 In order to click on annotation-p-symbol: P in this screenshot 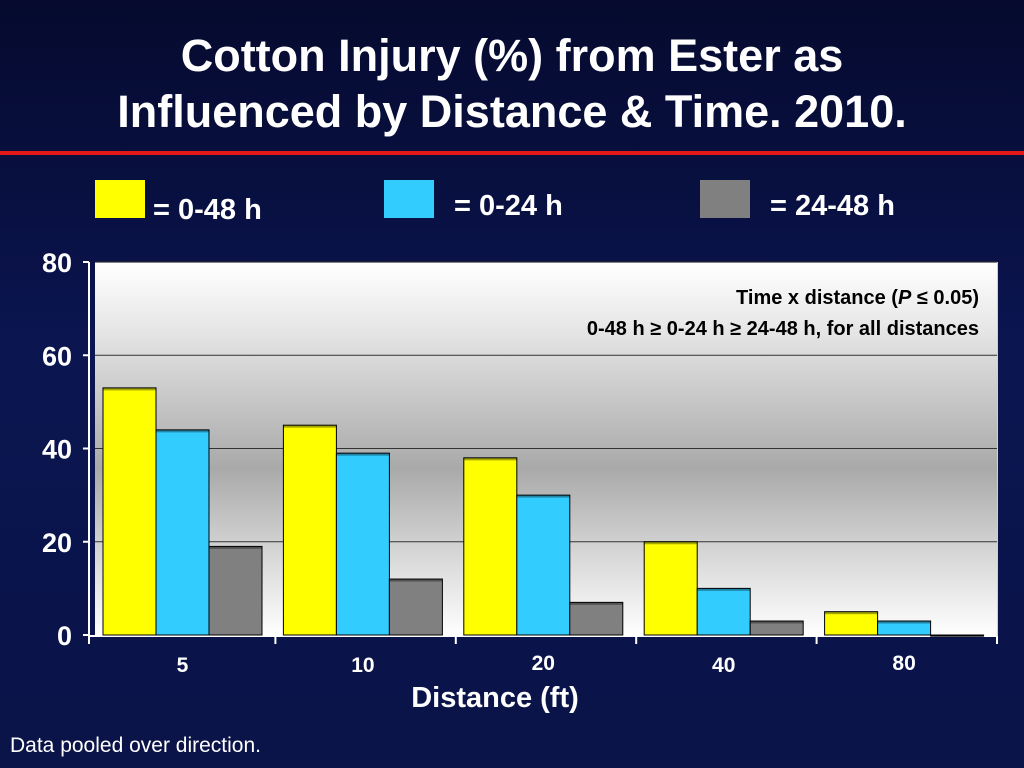, I will do `click(904, 298)`.